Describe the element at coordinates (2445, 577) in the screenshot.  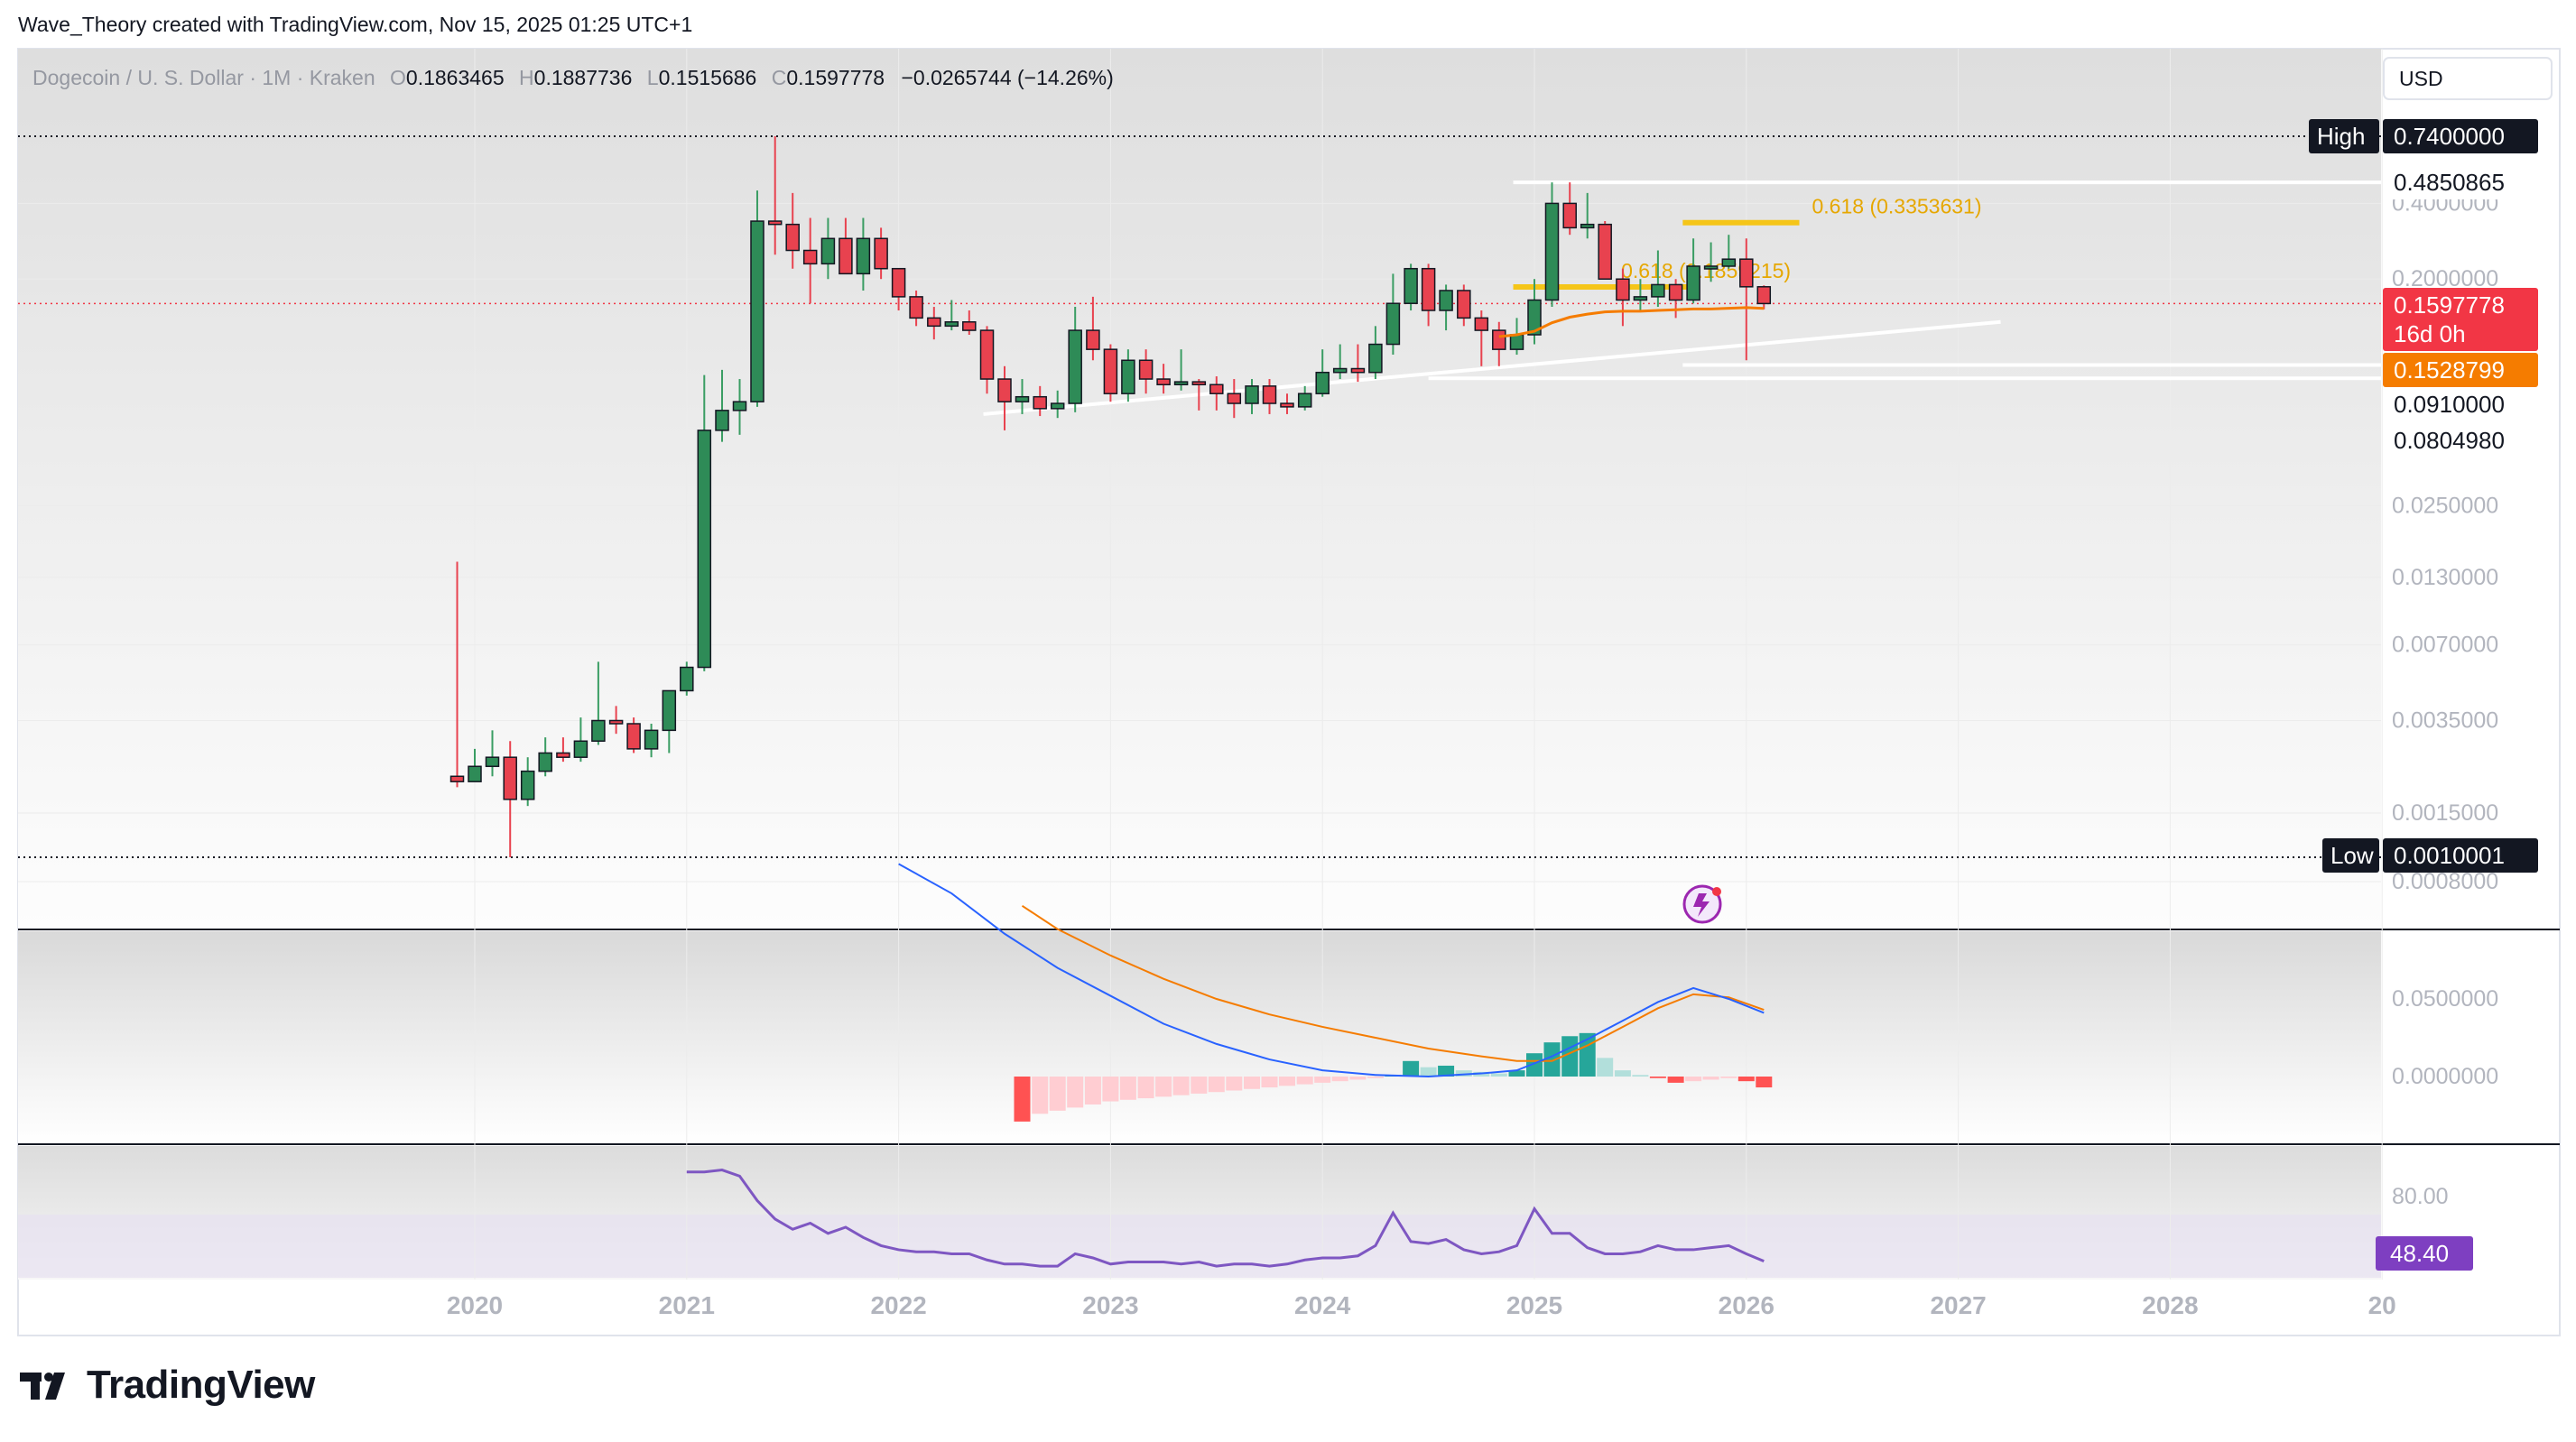
I see `price-axis-label: 0.0130000` at that location.